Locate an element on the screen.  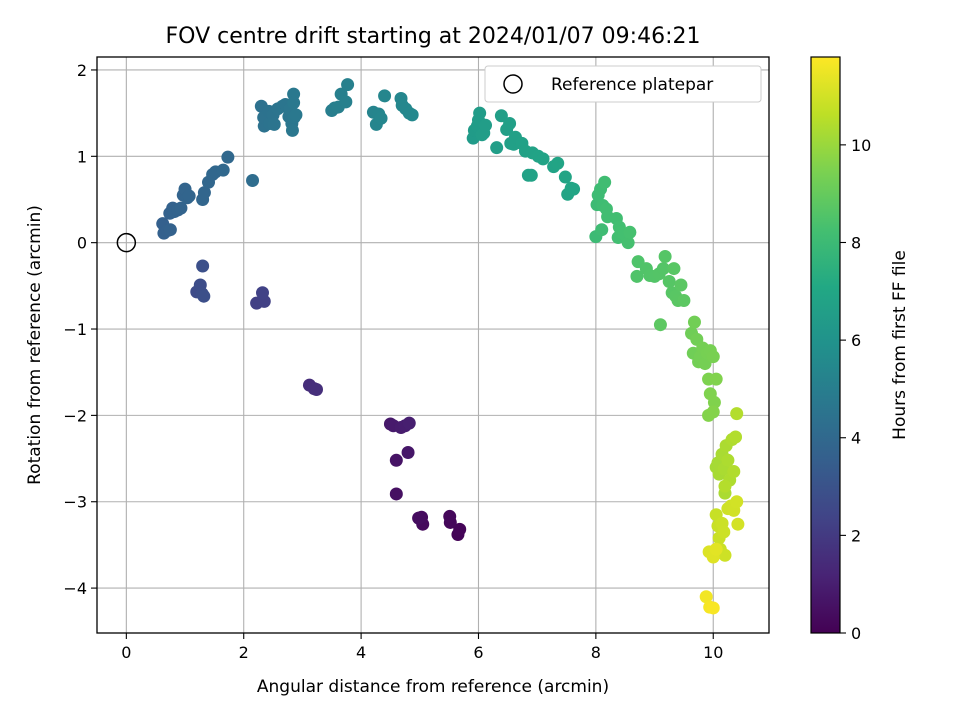
y-tick-label: −1 is located at coordinates (75, 329).